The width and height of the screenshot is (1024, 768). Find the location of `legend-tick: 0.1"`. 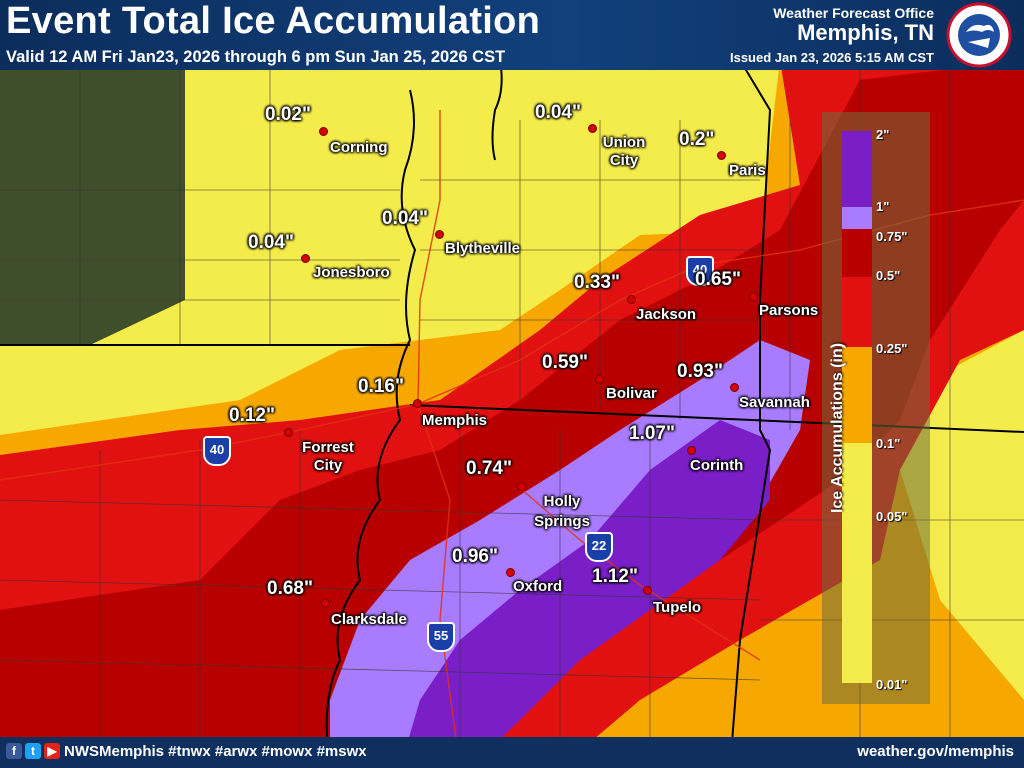

legend-tick: 0.1" is located at coordinates (888, 443).